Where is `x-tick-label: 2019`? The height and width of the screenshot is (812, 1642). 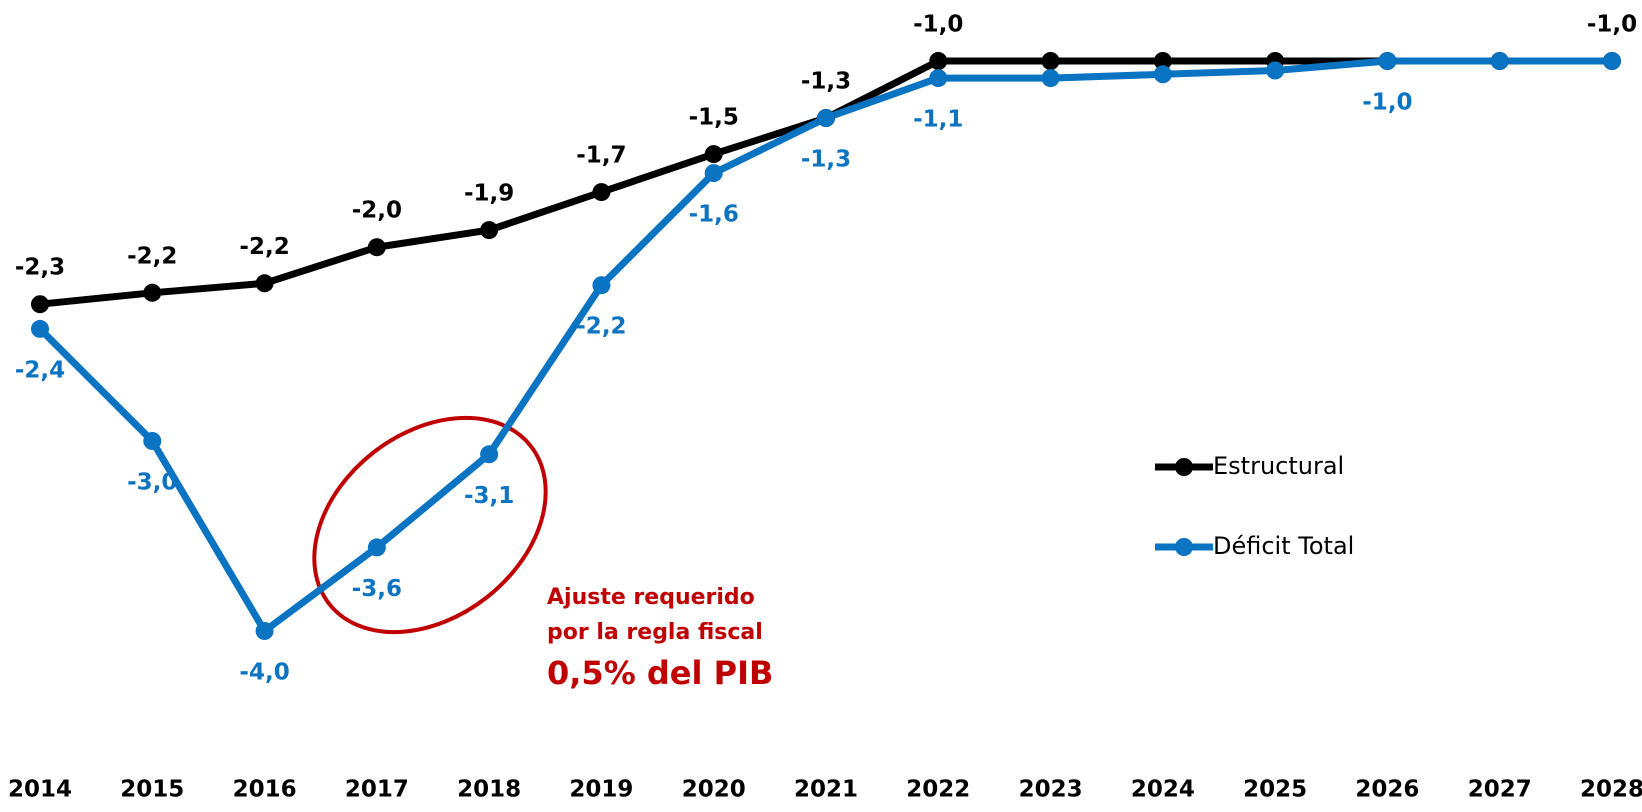 x-tick-label: 2019 is located at coordinates (601, 790).